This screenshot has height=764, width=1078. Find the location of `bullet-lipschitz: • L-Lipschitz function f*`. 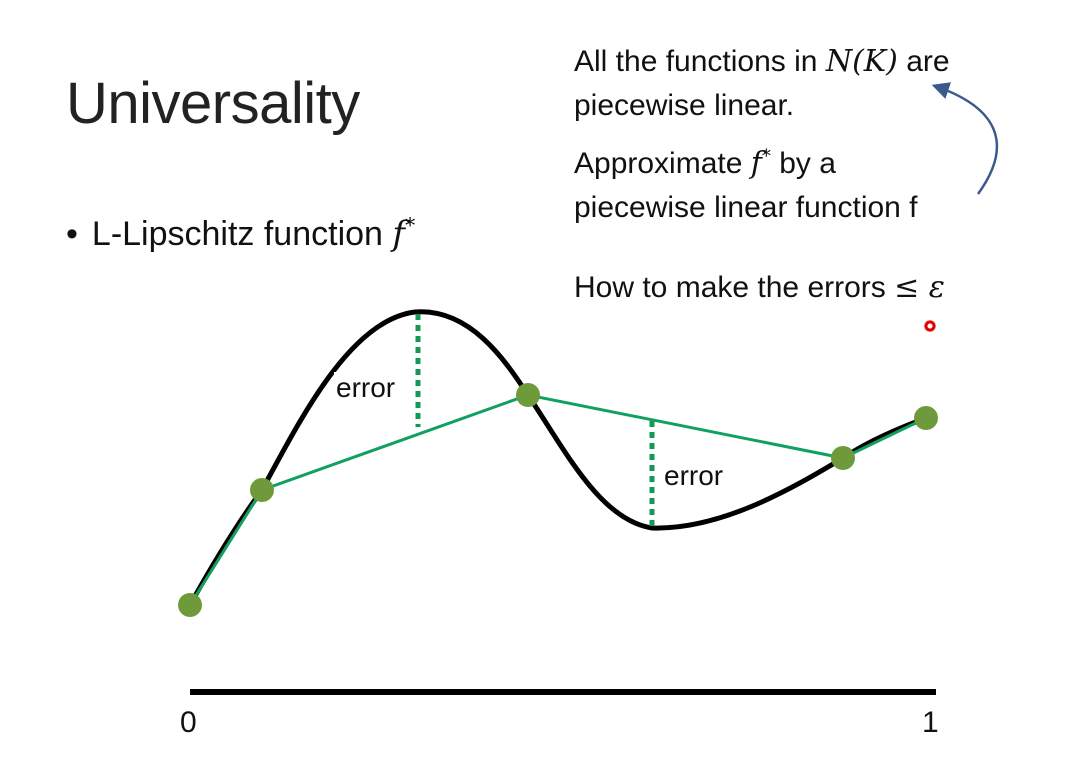

bullet-lipschitz: • L-Lipschitz function f* is located at coordinates (240, 234).